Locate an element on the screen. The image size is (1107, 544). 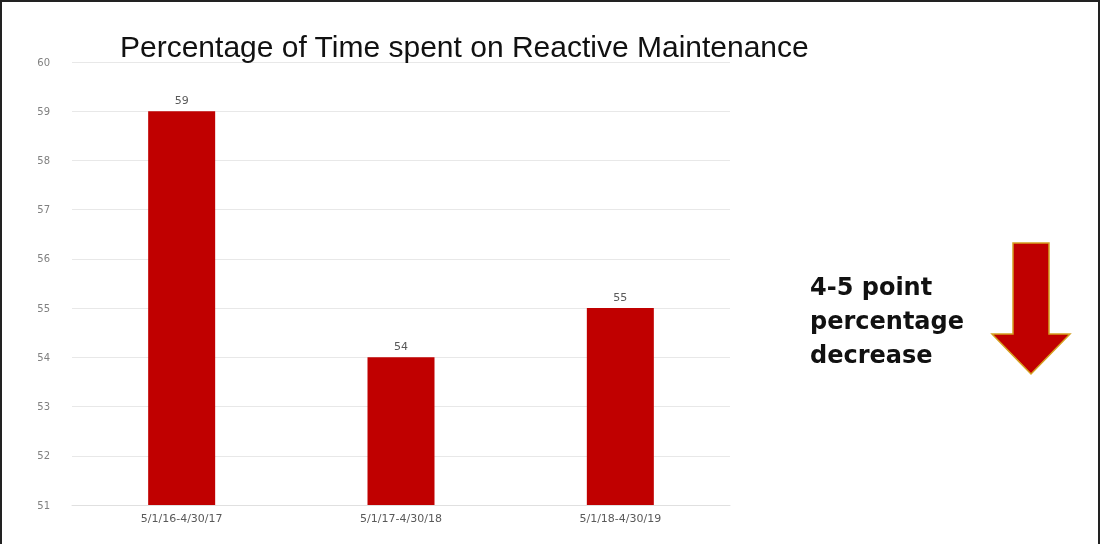
x-tick-label: 5/1/18-4/30/19 is located at coordinates (620, 518).